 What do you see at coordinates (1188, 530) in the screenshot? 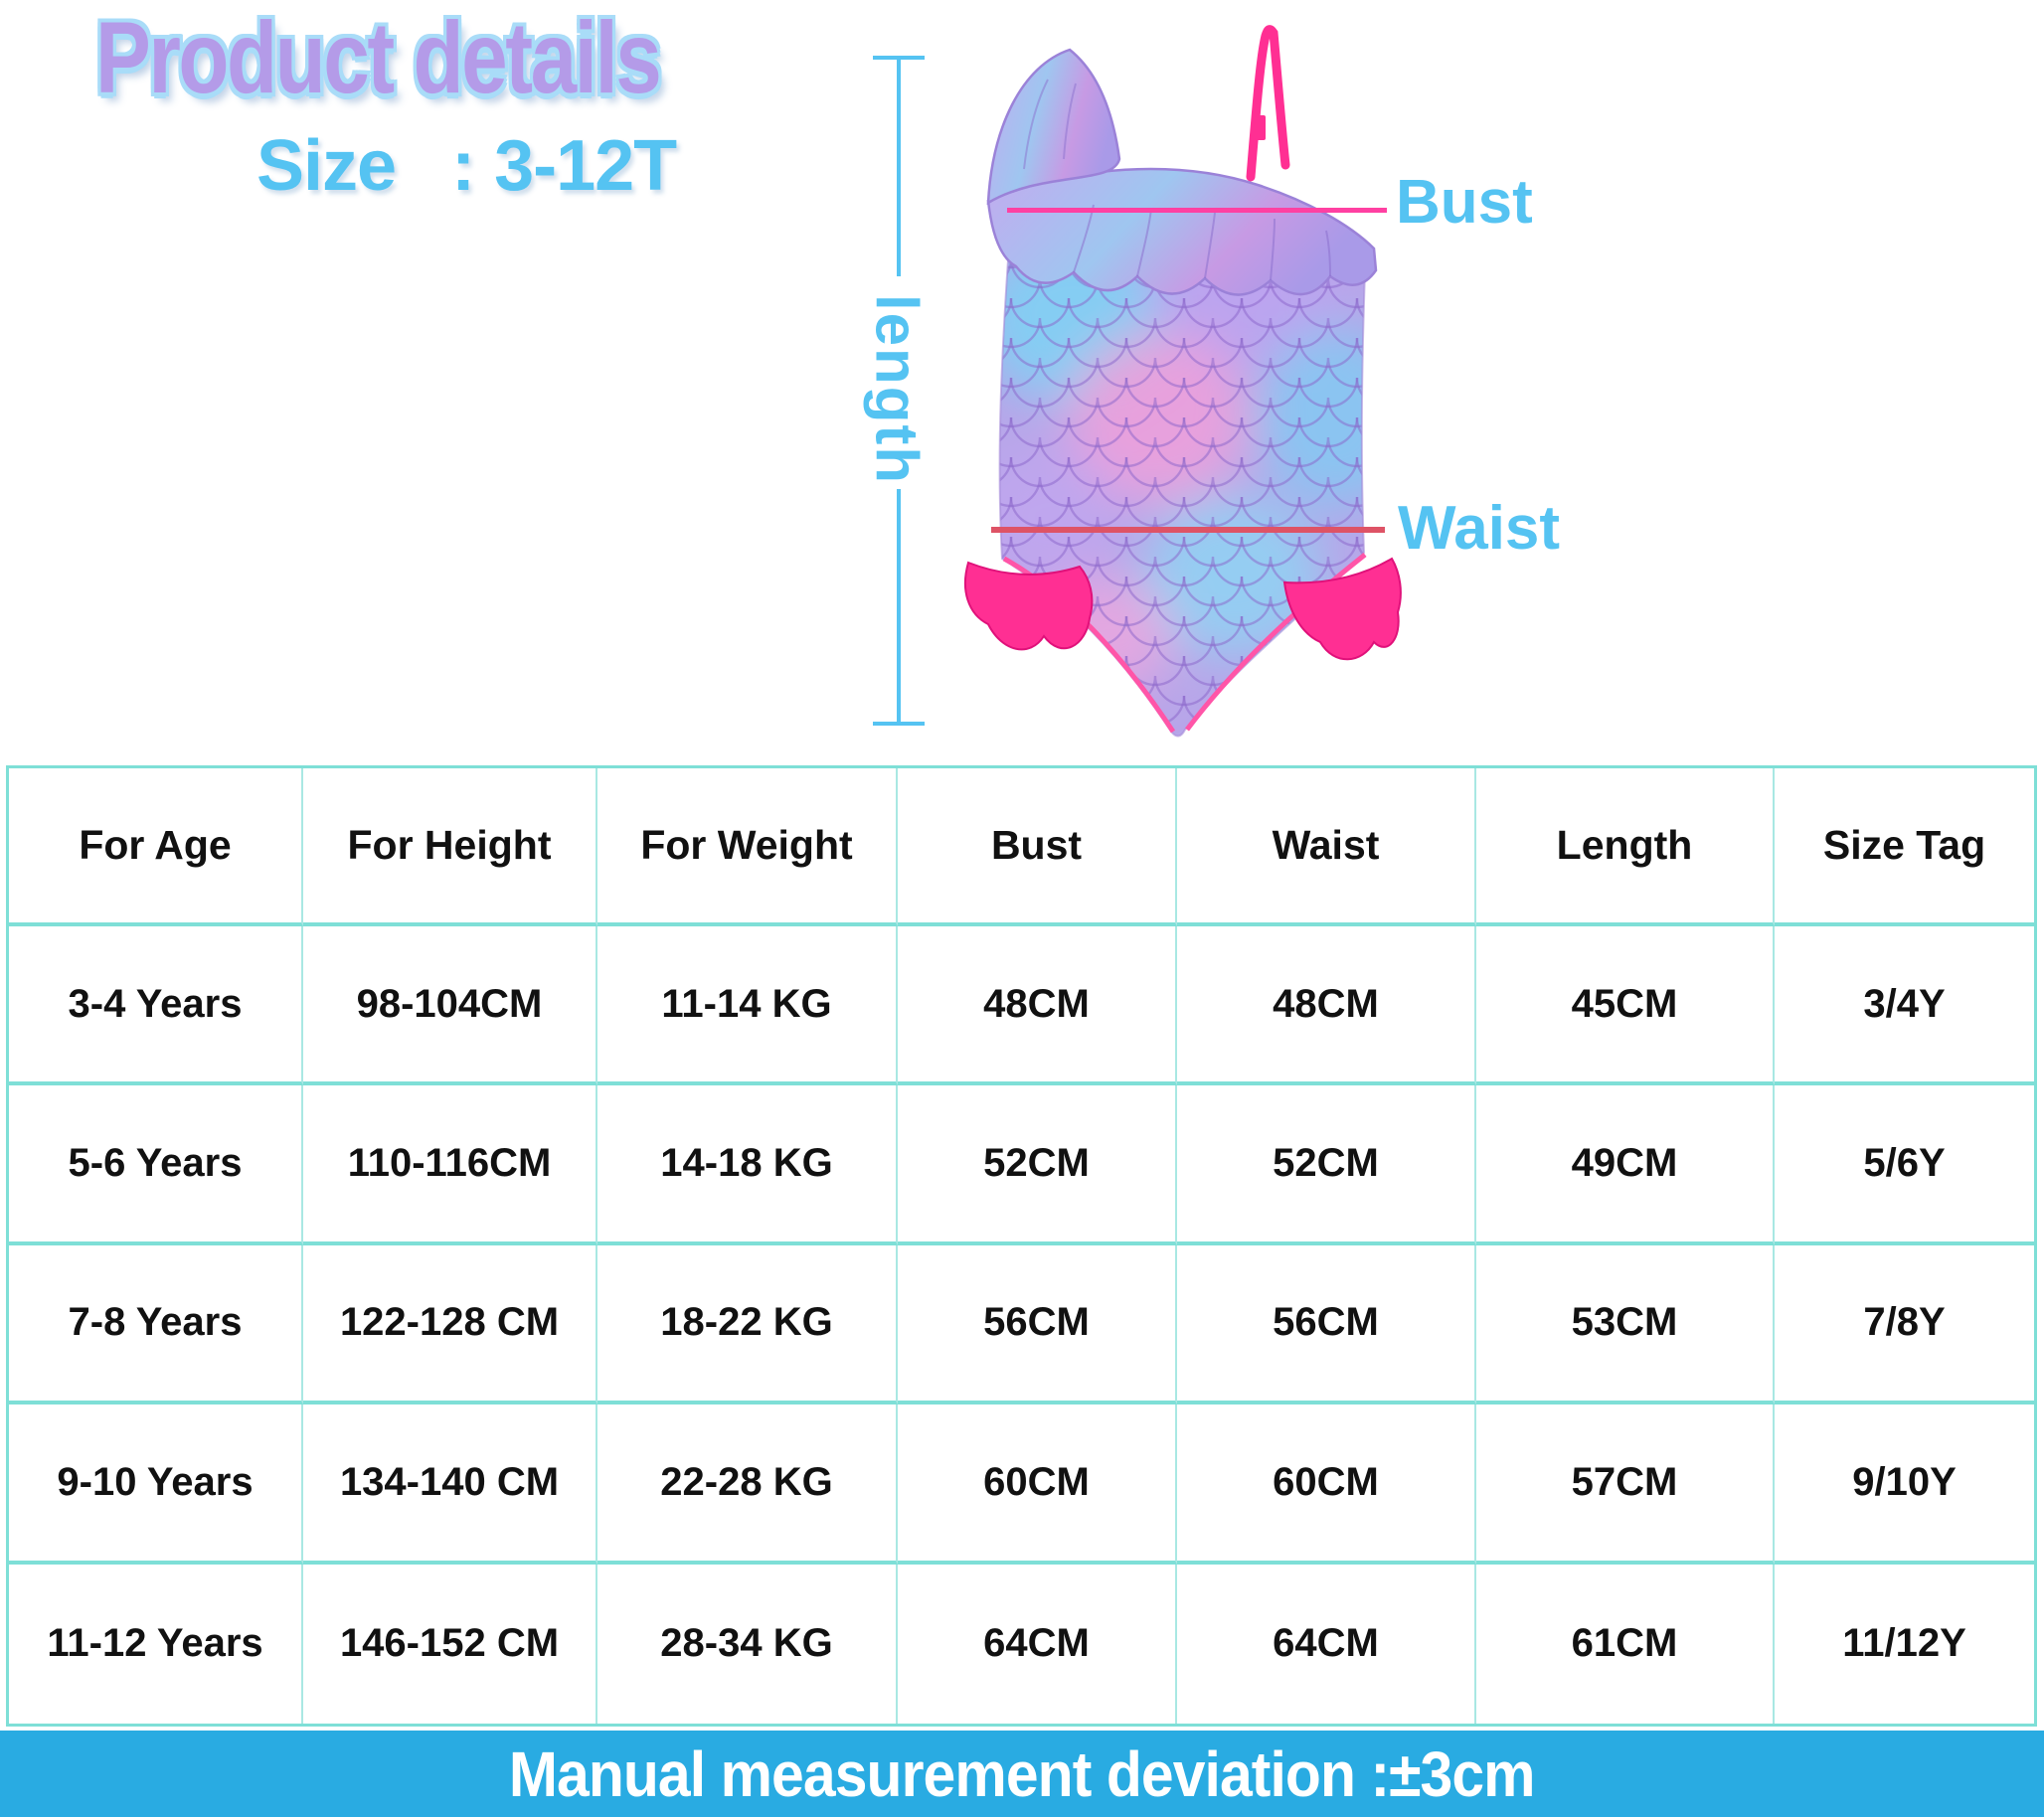
I see `waist-measure-line` at bounding box center [1188, 530].